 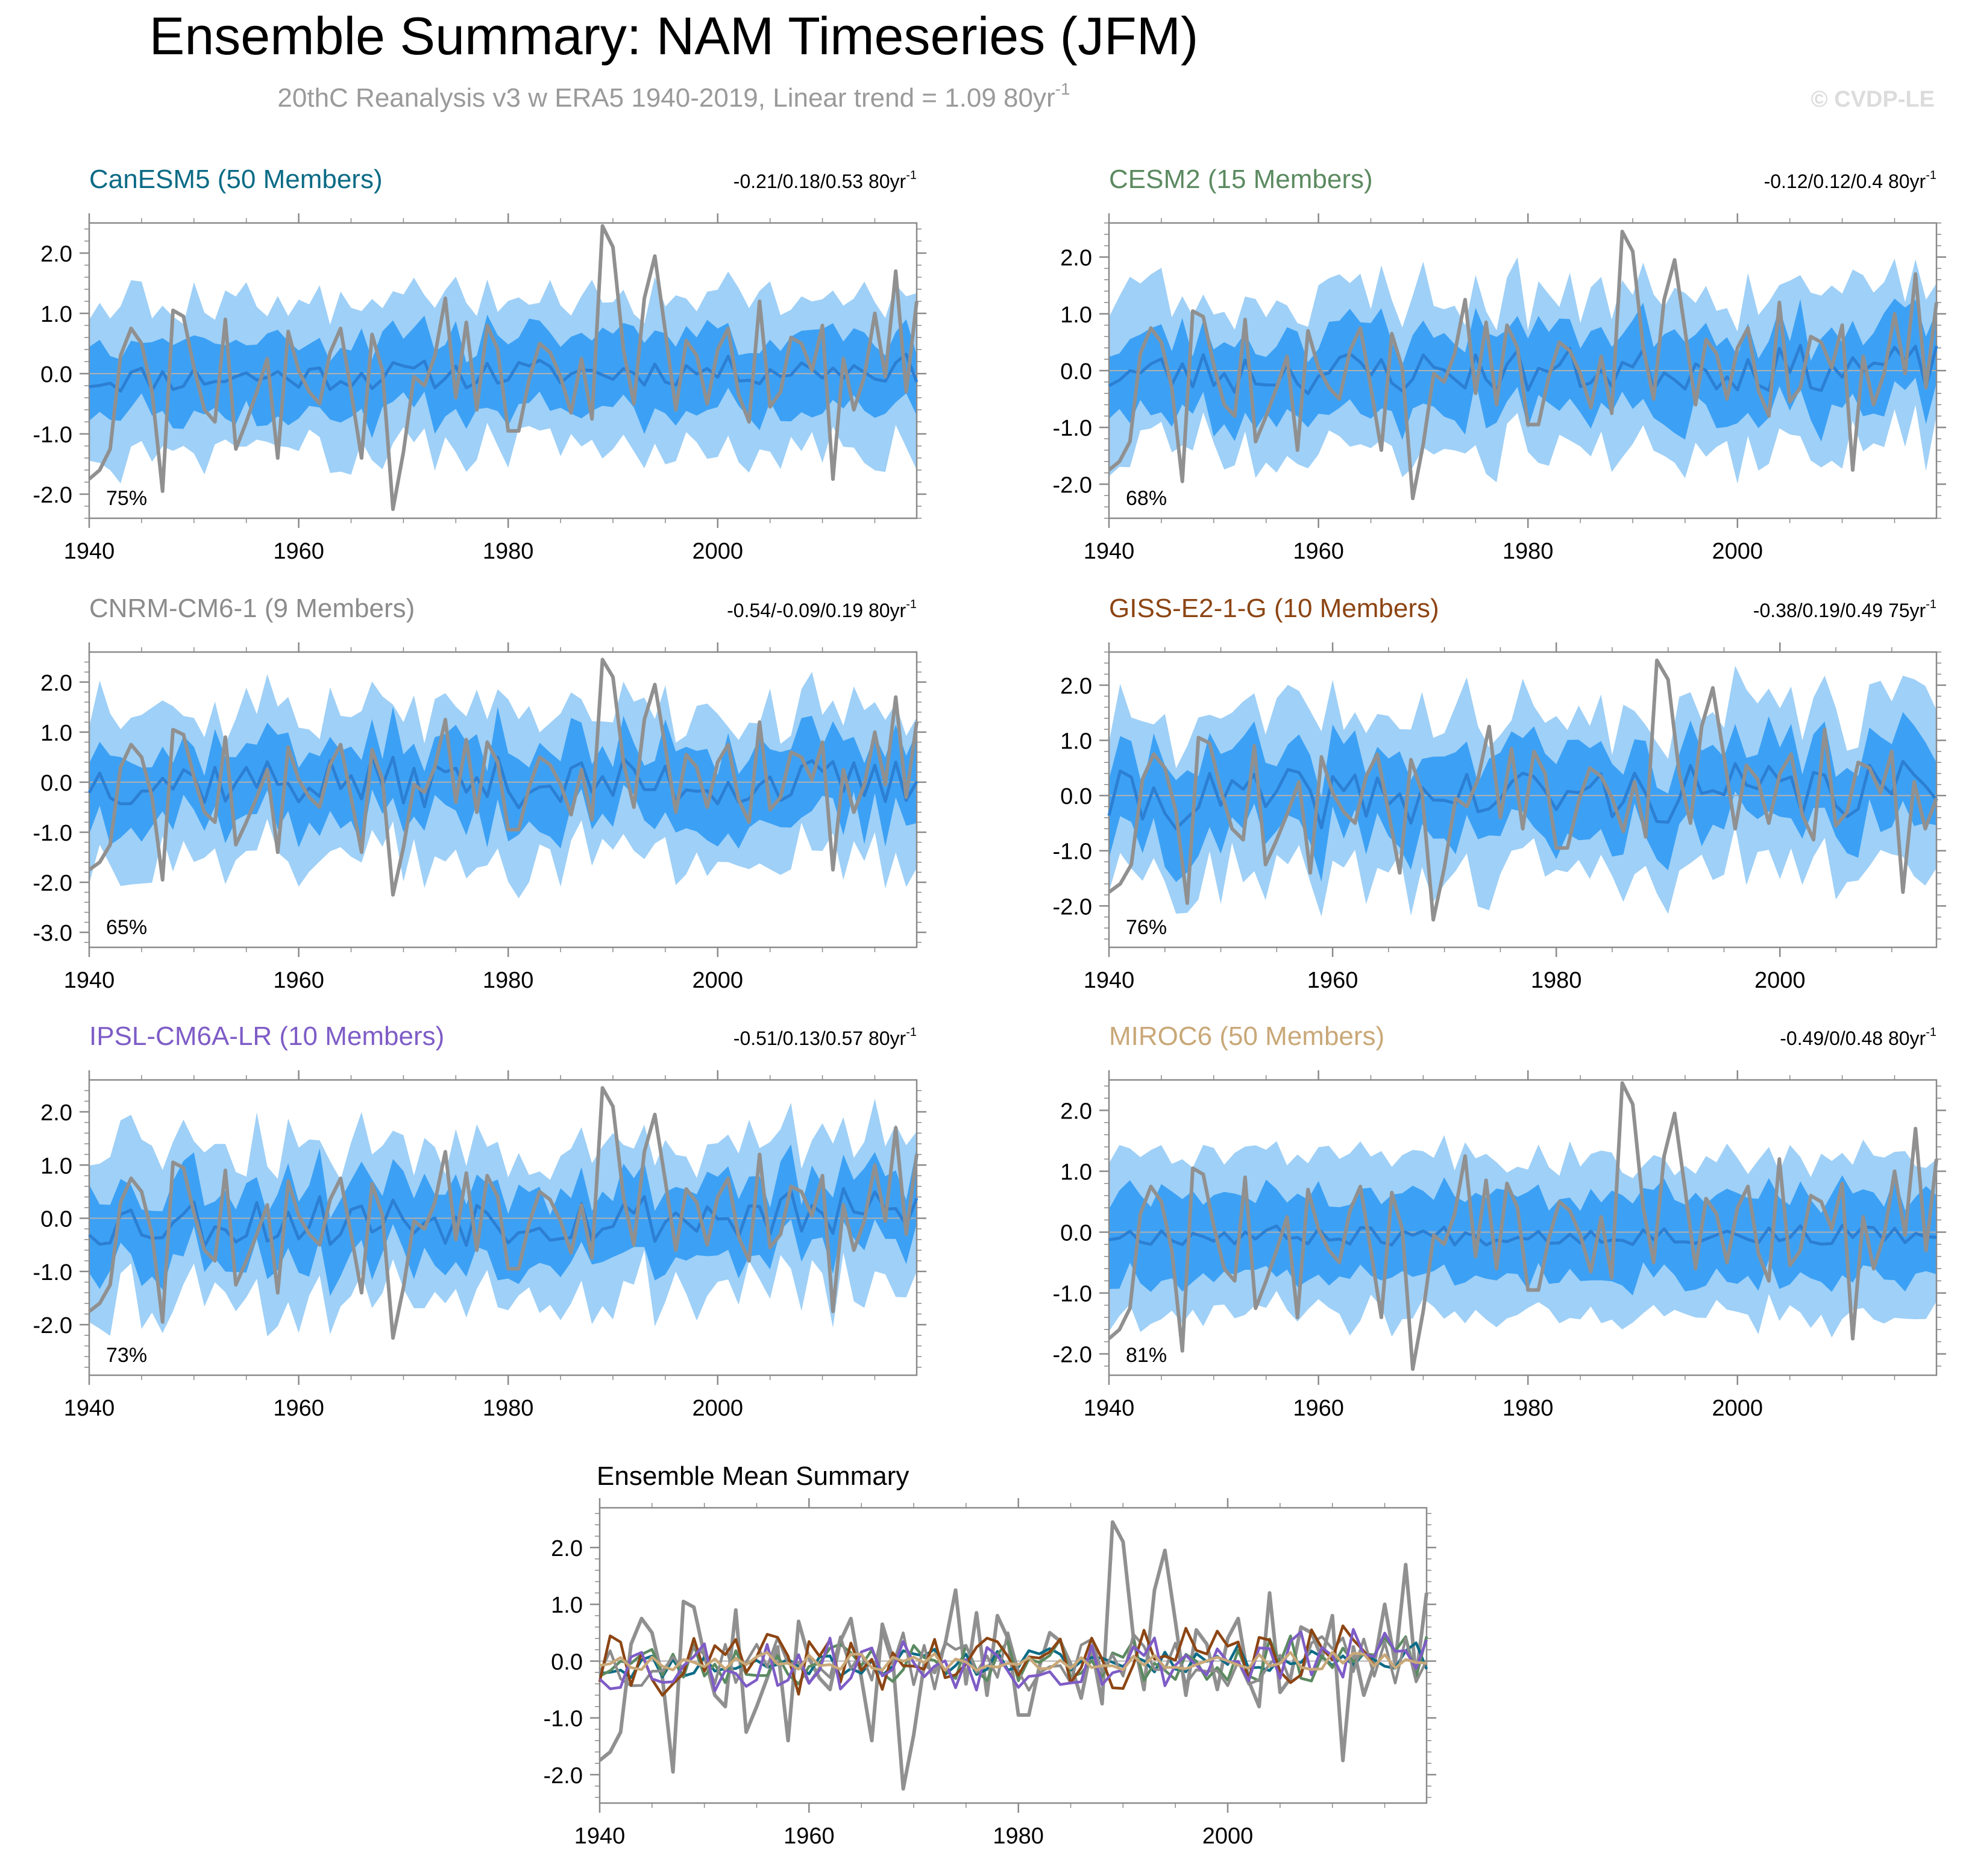 What do you see at coordinates (126, 1355) in the screenshot?
I see `percent-label: 73%` at bounding box center [126, 1355].